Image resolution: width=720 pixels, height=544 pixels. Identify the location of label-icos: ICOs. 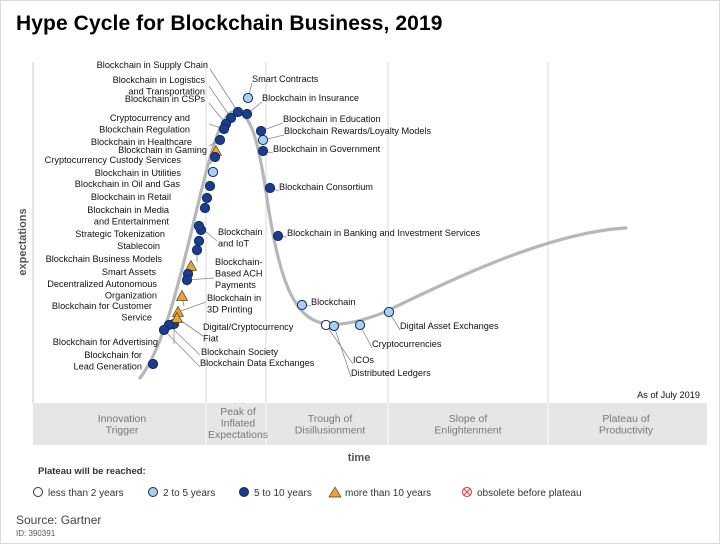
(363, 360).